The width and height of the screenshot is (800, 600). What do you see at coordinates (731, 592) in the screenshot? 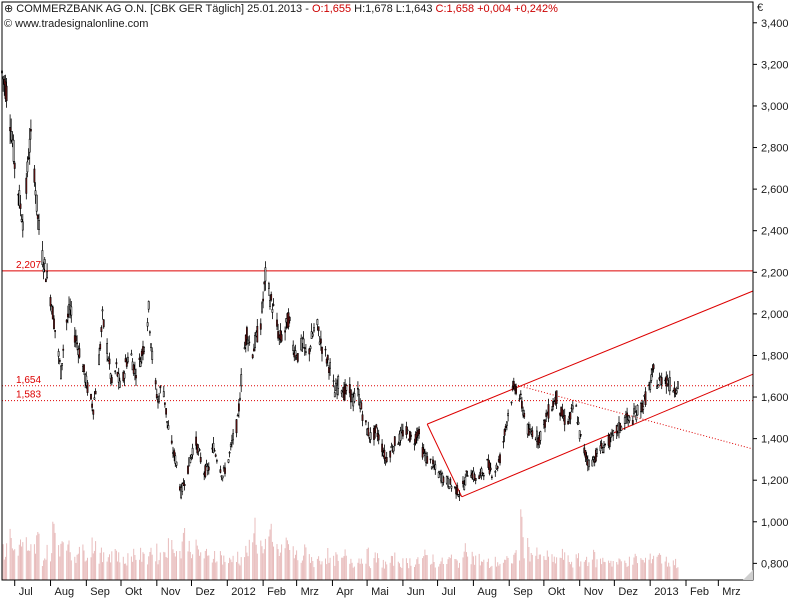
I see `x-tick-label: Mrz` at bounding box center [731, 592].